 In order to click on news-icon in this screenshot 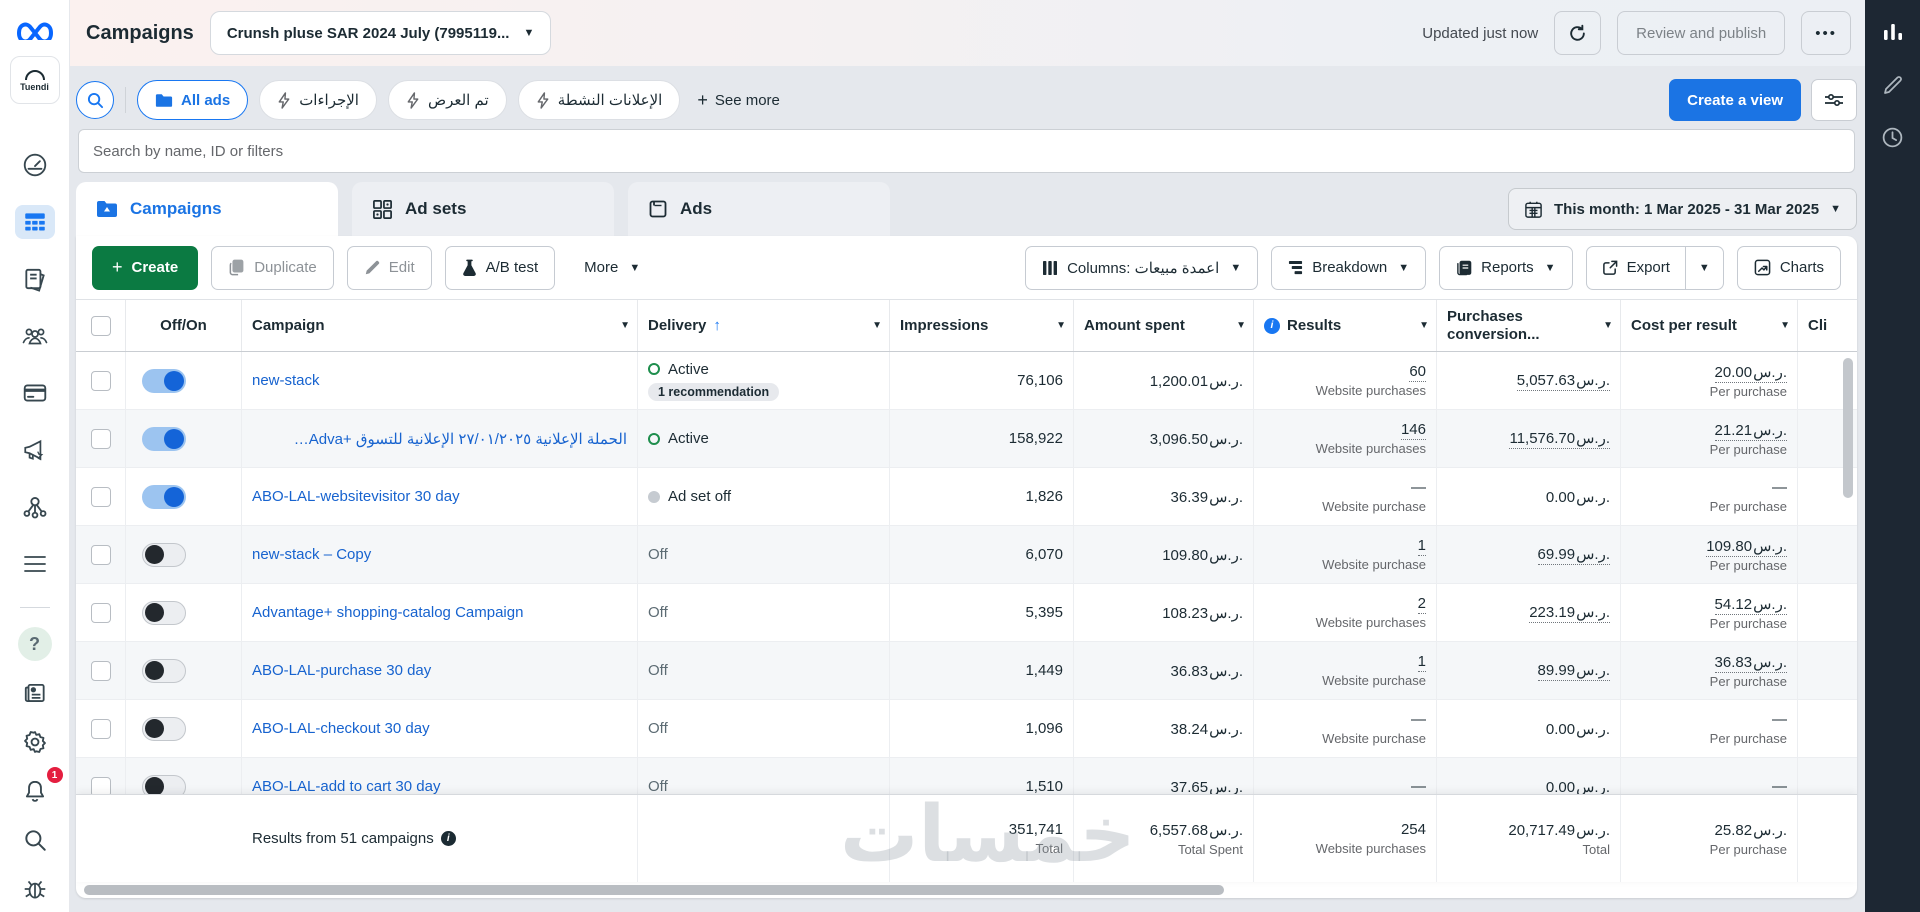, I will do `click(35, 693)`.